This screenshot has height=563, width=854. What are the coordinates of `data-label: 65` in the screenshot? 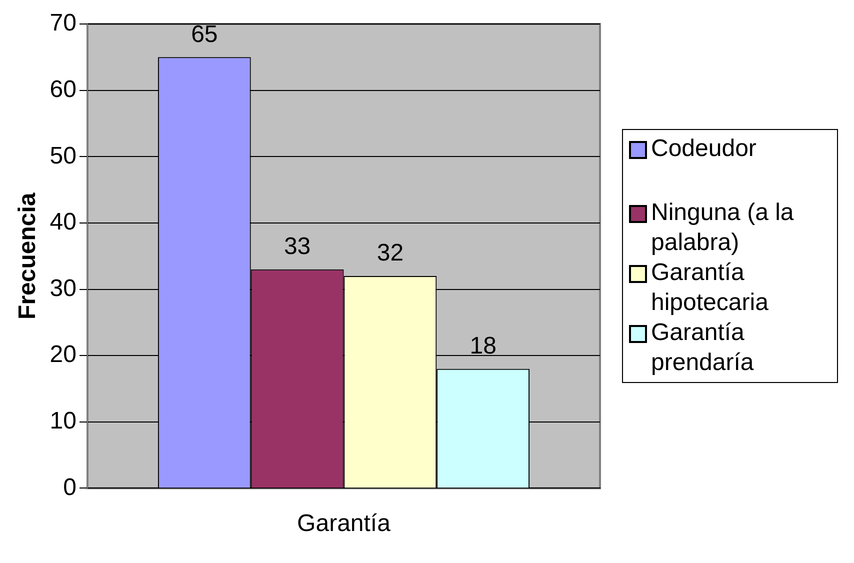 It's located at (204, 34).